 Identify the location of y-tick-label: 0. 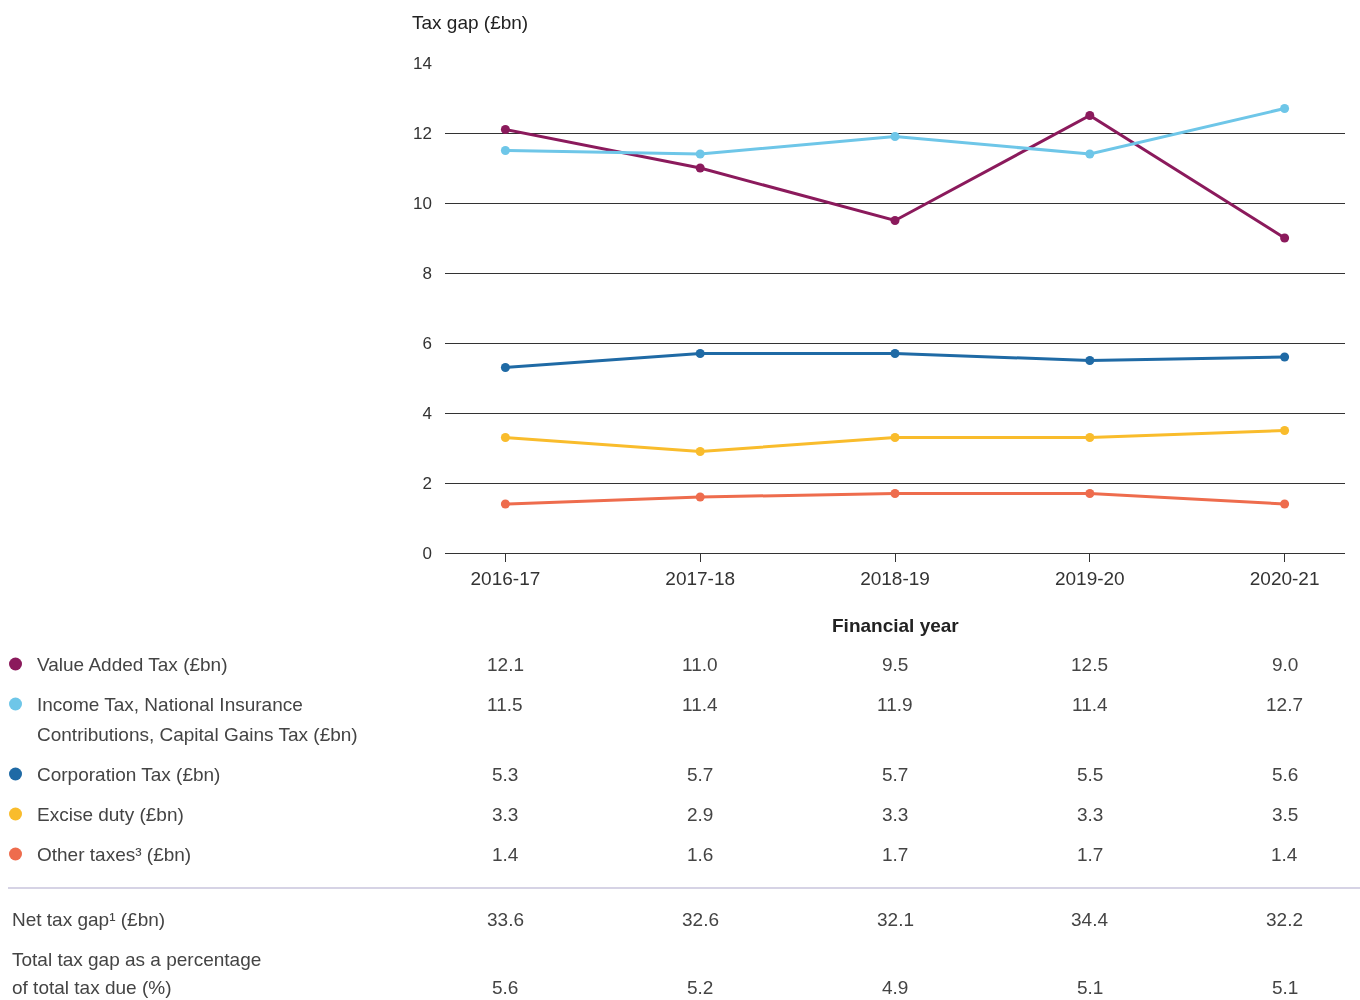
(427, 553).